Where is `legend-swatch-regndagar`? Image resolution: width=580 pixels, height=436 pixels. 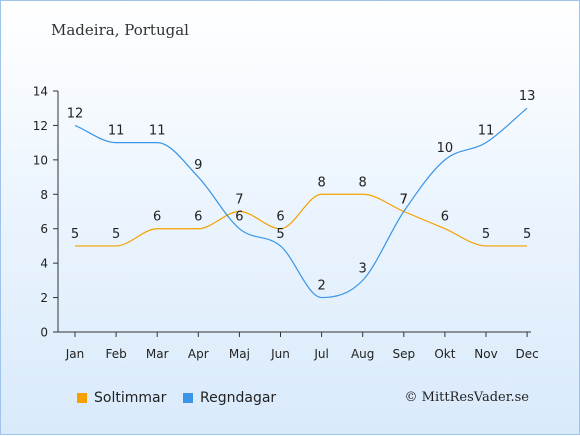
legend-swatch-regndagar is located at coordinates (188, 398).